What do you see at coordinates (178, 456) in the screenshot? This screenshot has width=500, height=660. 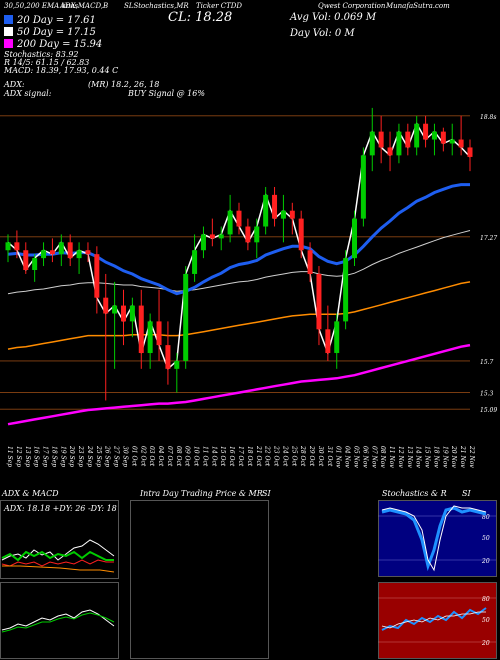 I see `date-tick-label: 08 Oct` at bounding box center [178, 456].